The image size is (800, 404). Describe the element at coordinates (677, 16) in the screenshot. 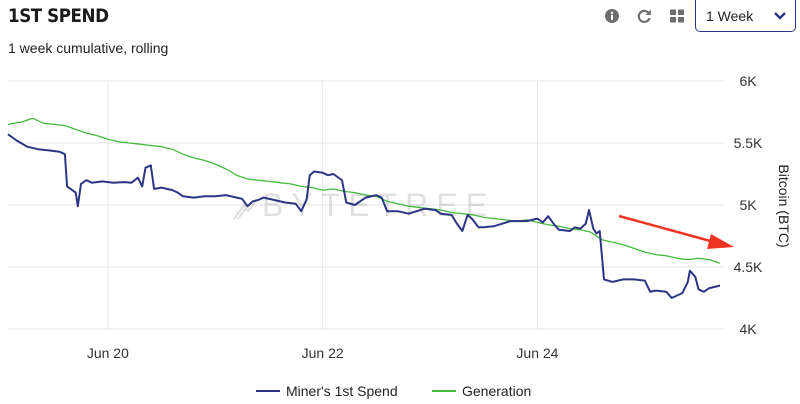

I see `grid-icon` at that location.